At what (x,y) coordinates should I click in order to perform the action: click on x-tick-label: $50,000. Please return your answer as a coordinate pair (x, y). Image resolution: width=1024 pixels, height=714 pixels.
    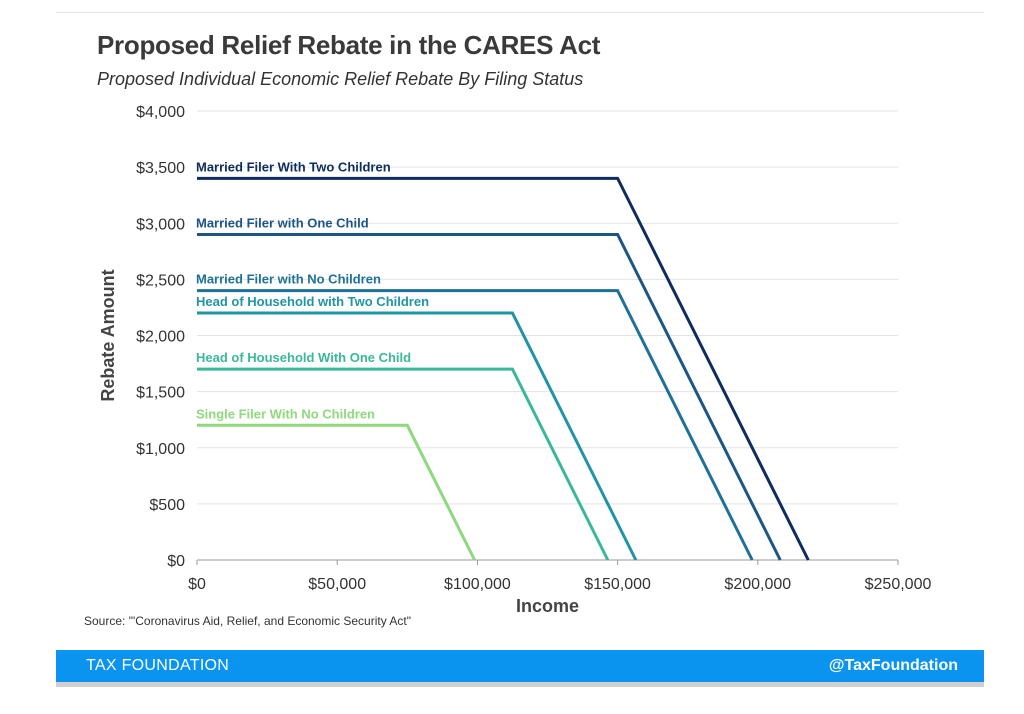
    Looking at the image, I should click on (337, 584).